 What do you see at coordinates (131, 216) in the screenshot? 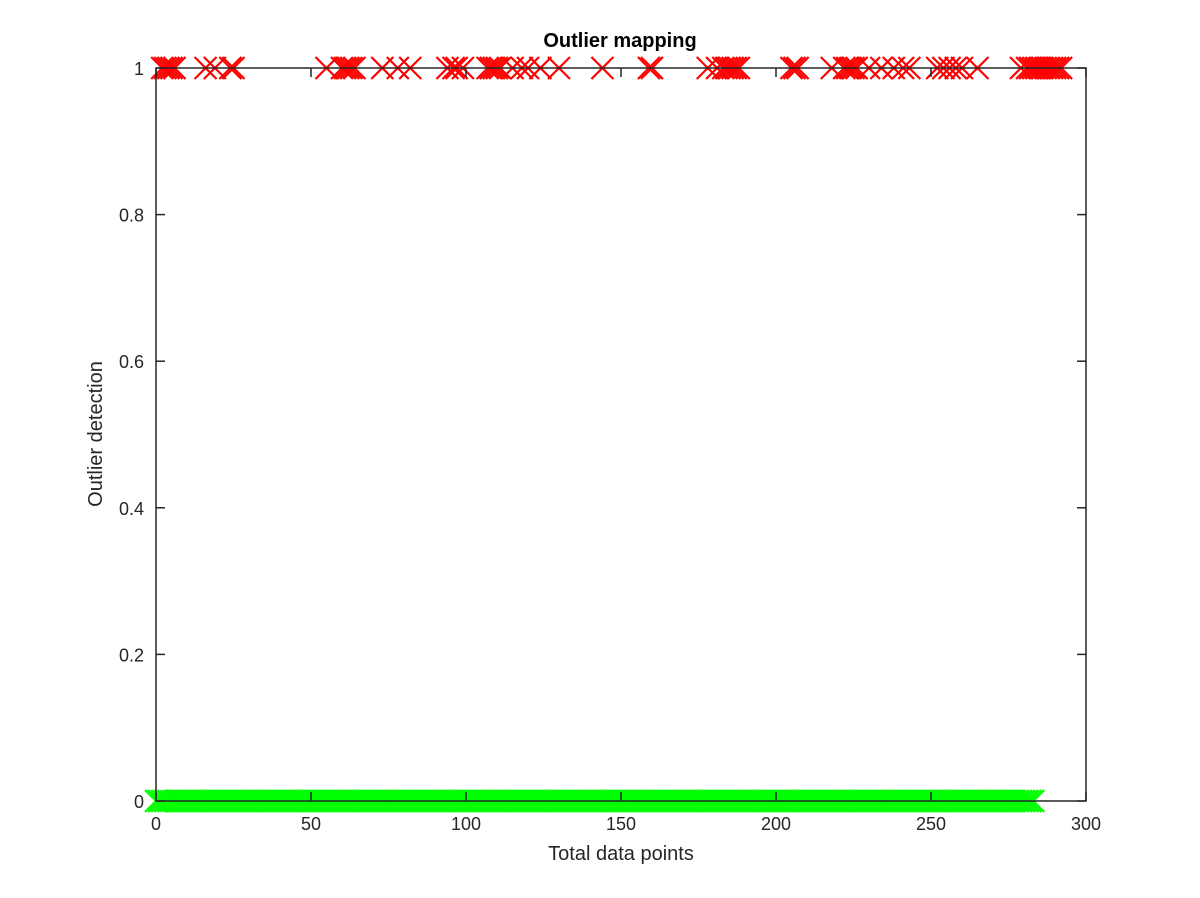
I see `y-tick-label: 0.8` at bounding box center [131, 216].